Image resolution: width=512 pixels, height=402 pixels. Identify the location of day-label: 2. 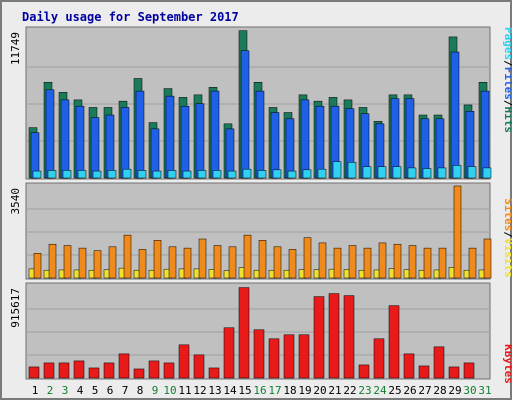
(50, 390).